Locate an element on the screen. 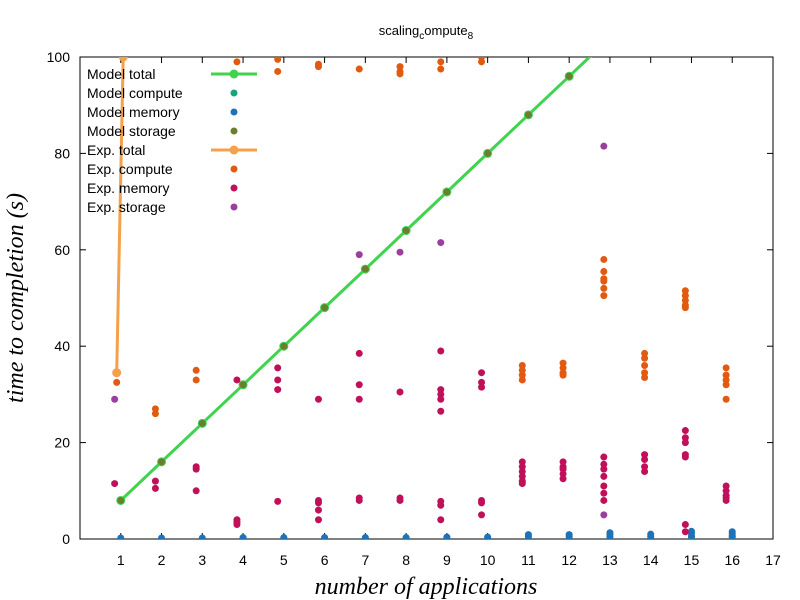 Image resolution: width=800 pixels, height=600 pixels. chart-title-group: scalingcompute8 is located at coordinates (426, 32).